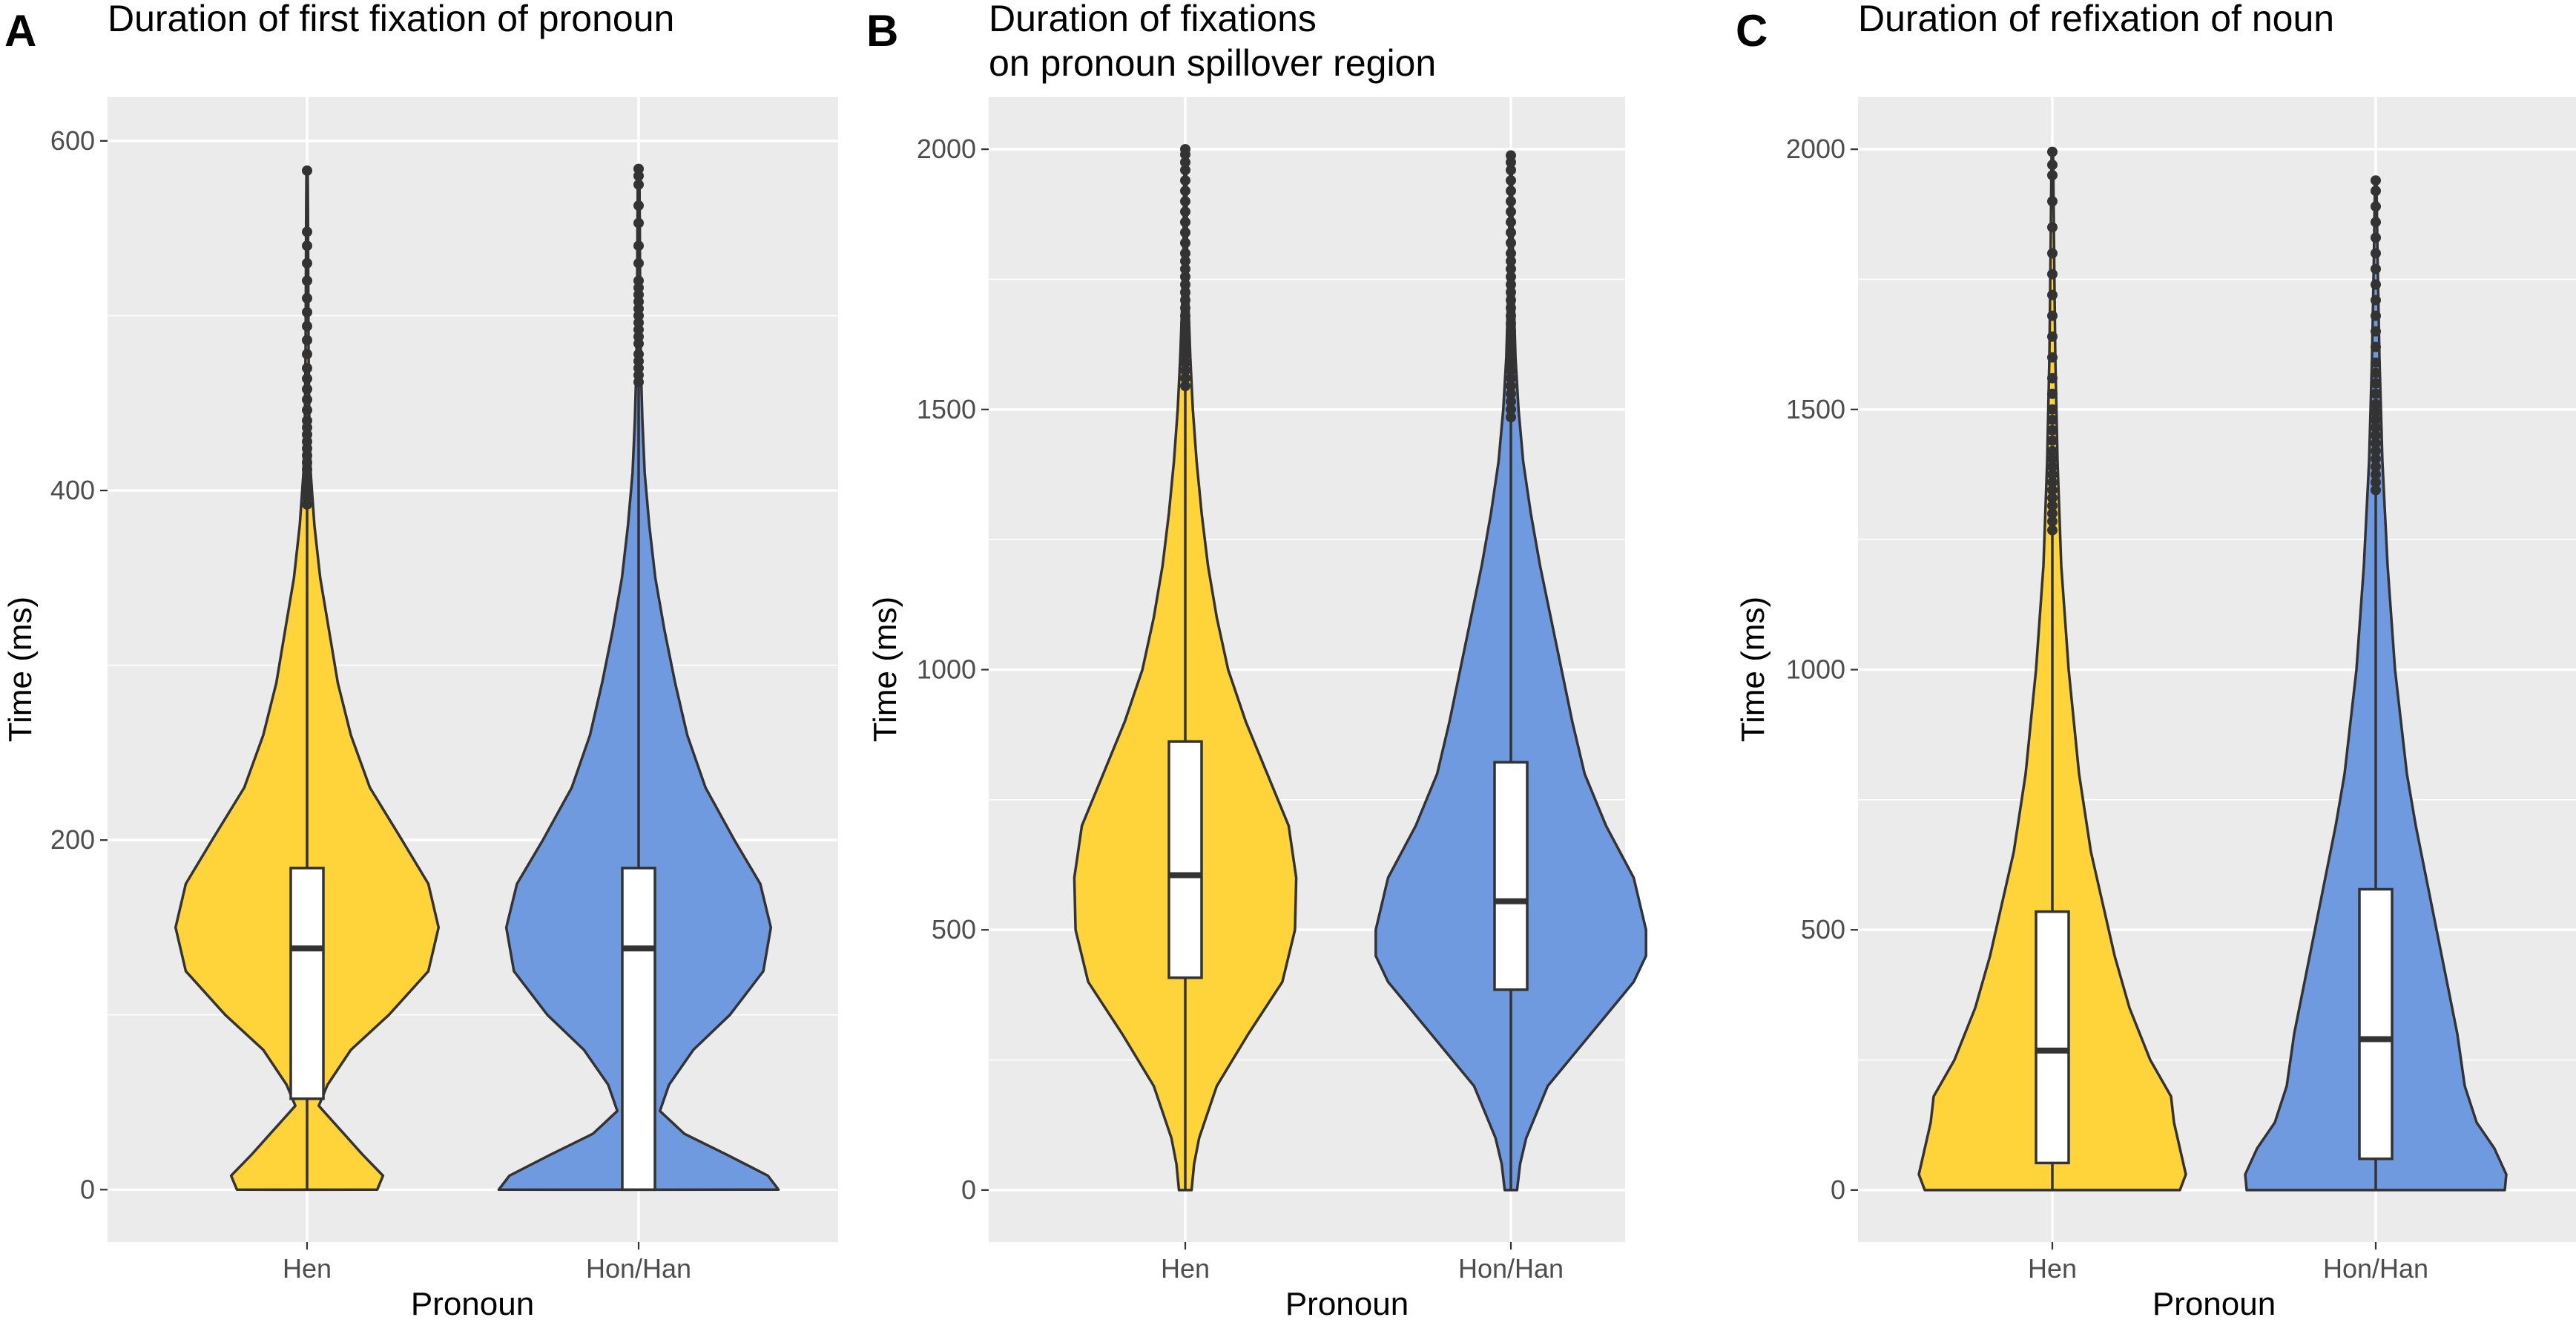 The image size is (2576, 1320). What do you see at coordinates (947, 669) in the screenshot?
I see `panel-b-y-tick-label: 1000` at bounding box center [947, 669].